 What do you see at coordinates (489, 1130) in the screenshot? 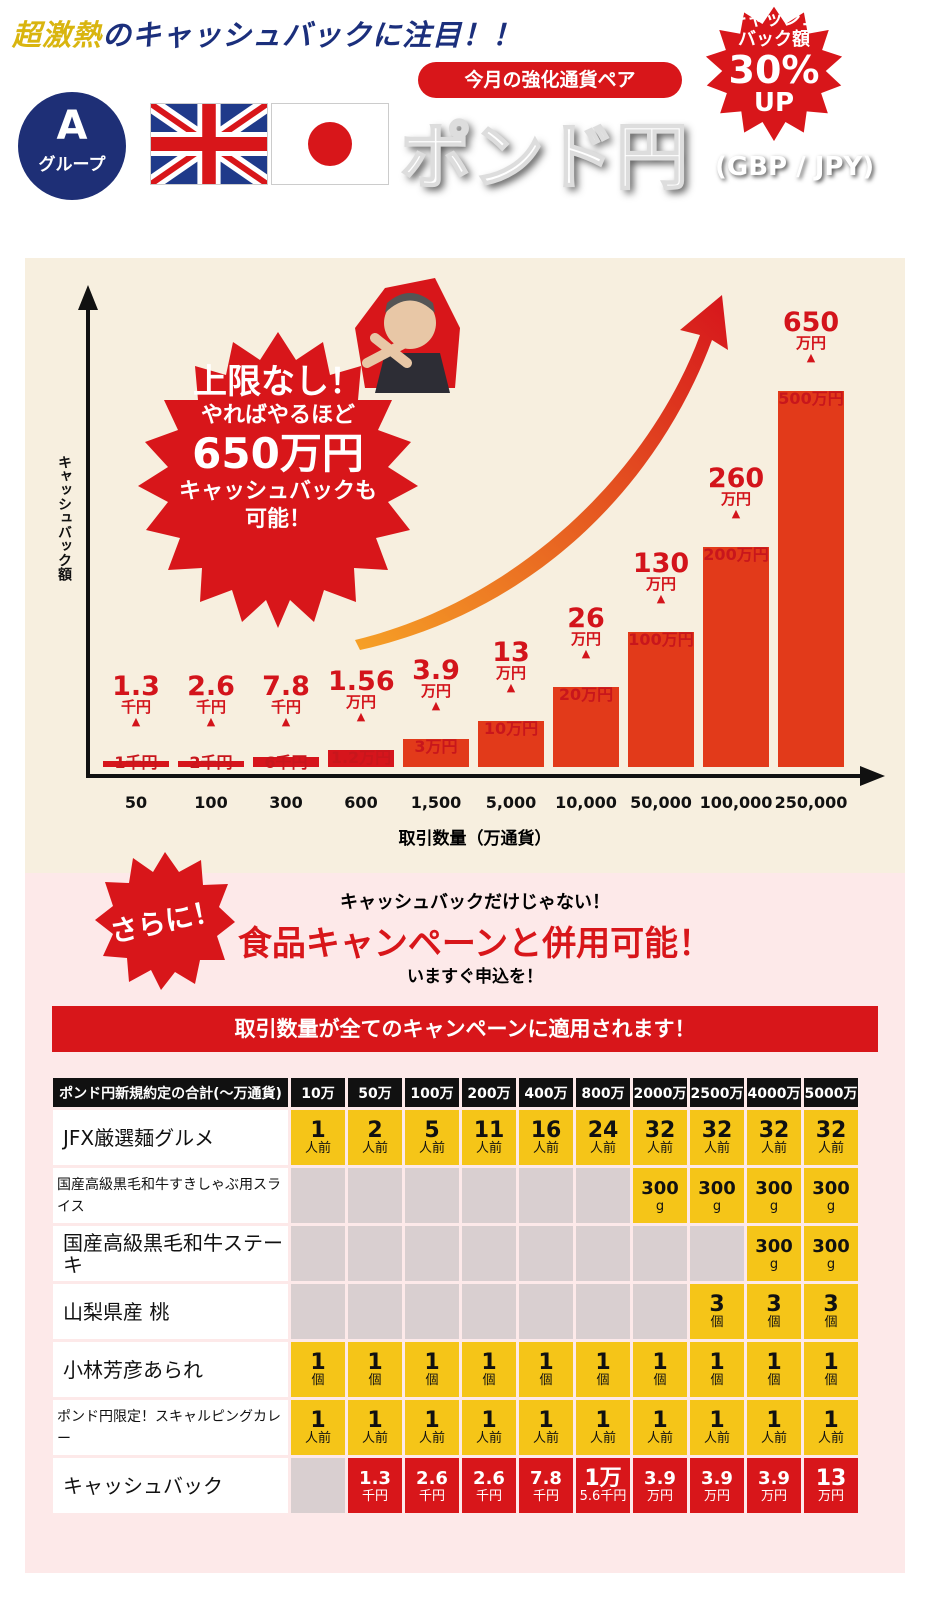
I see `cell-value: 11` at bounding box center [489, 1130].